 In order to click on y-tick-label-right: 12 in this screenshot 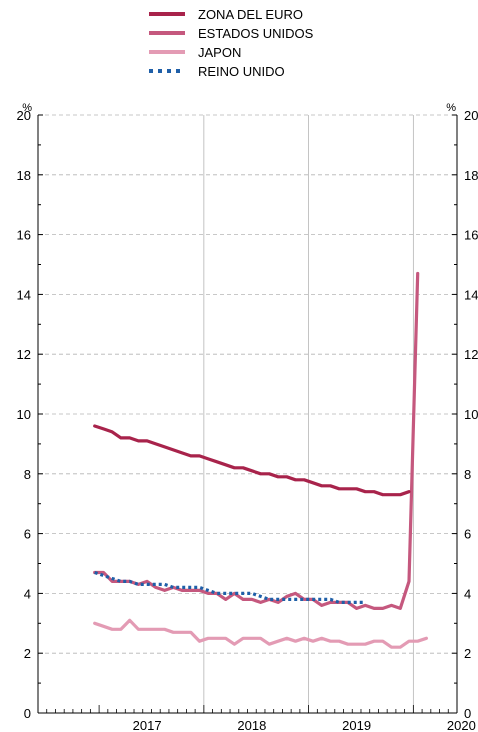, I will do `click(471, 354)`.